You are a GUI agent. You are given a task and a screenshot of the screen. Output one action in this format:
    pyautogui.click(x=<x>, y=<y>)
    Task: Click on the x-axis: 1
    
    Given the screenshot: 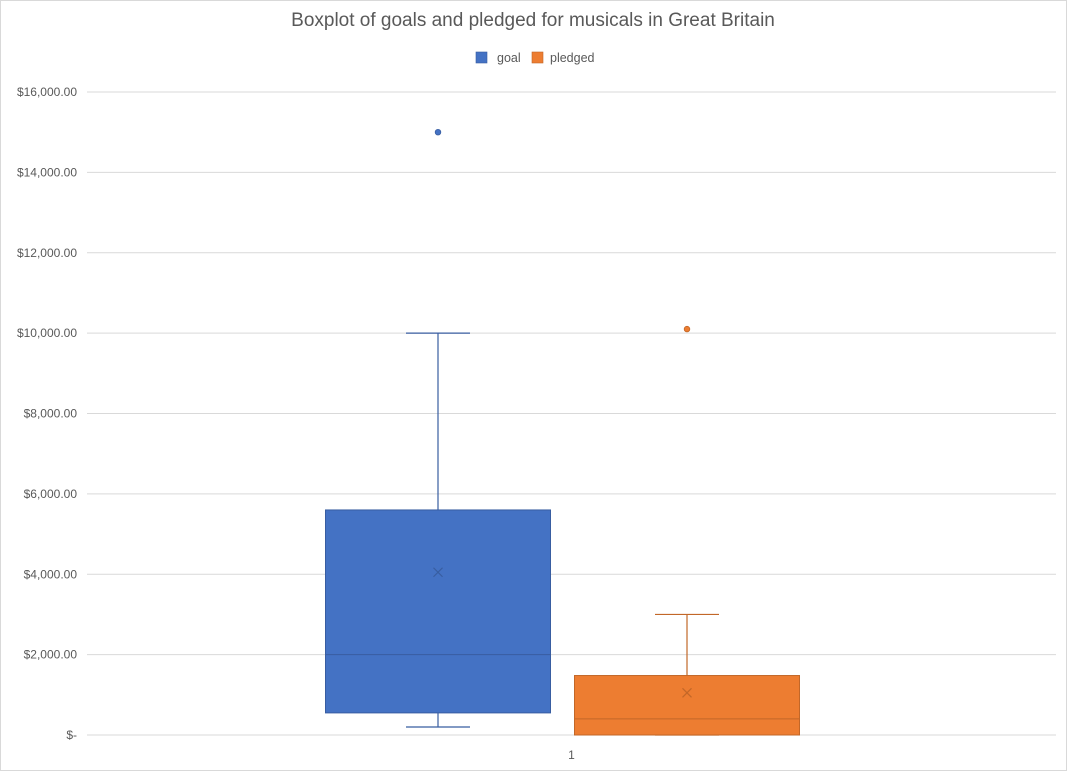 What is the action you would take?
    pyautogui.click(x=571, y=748)
    